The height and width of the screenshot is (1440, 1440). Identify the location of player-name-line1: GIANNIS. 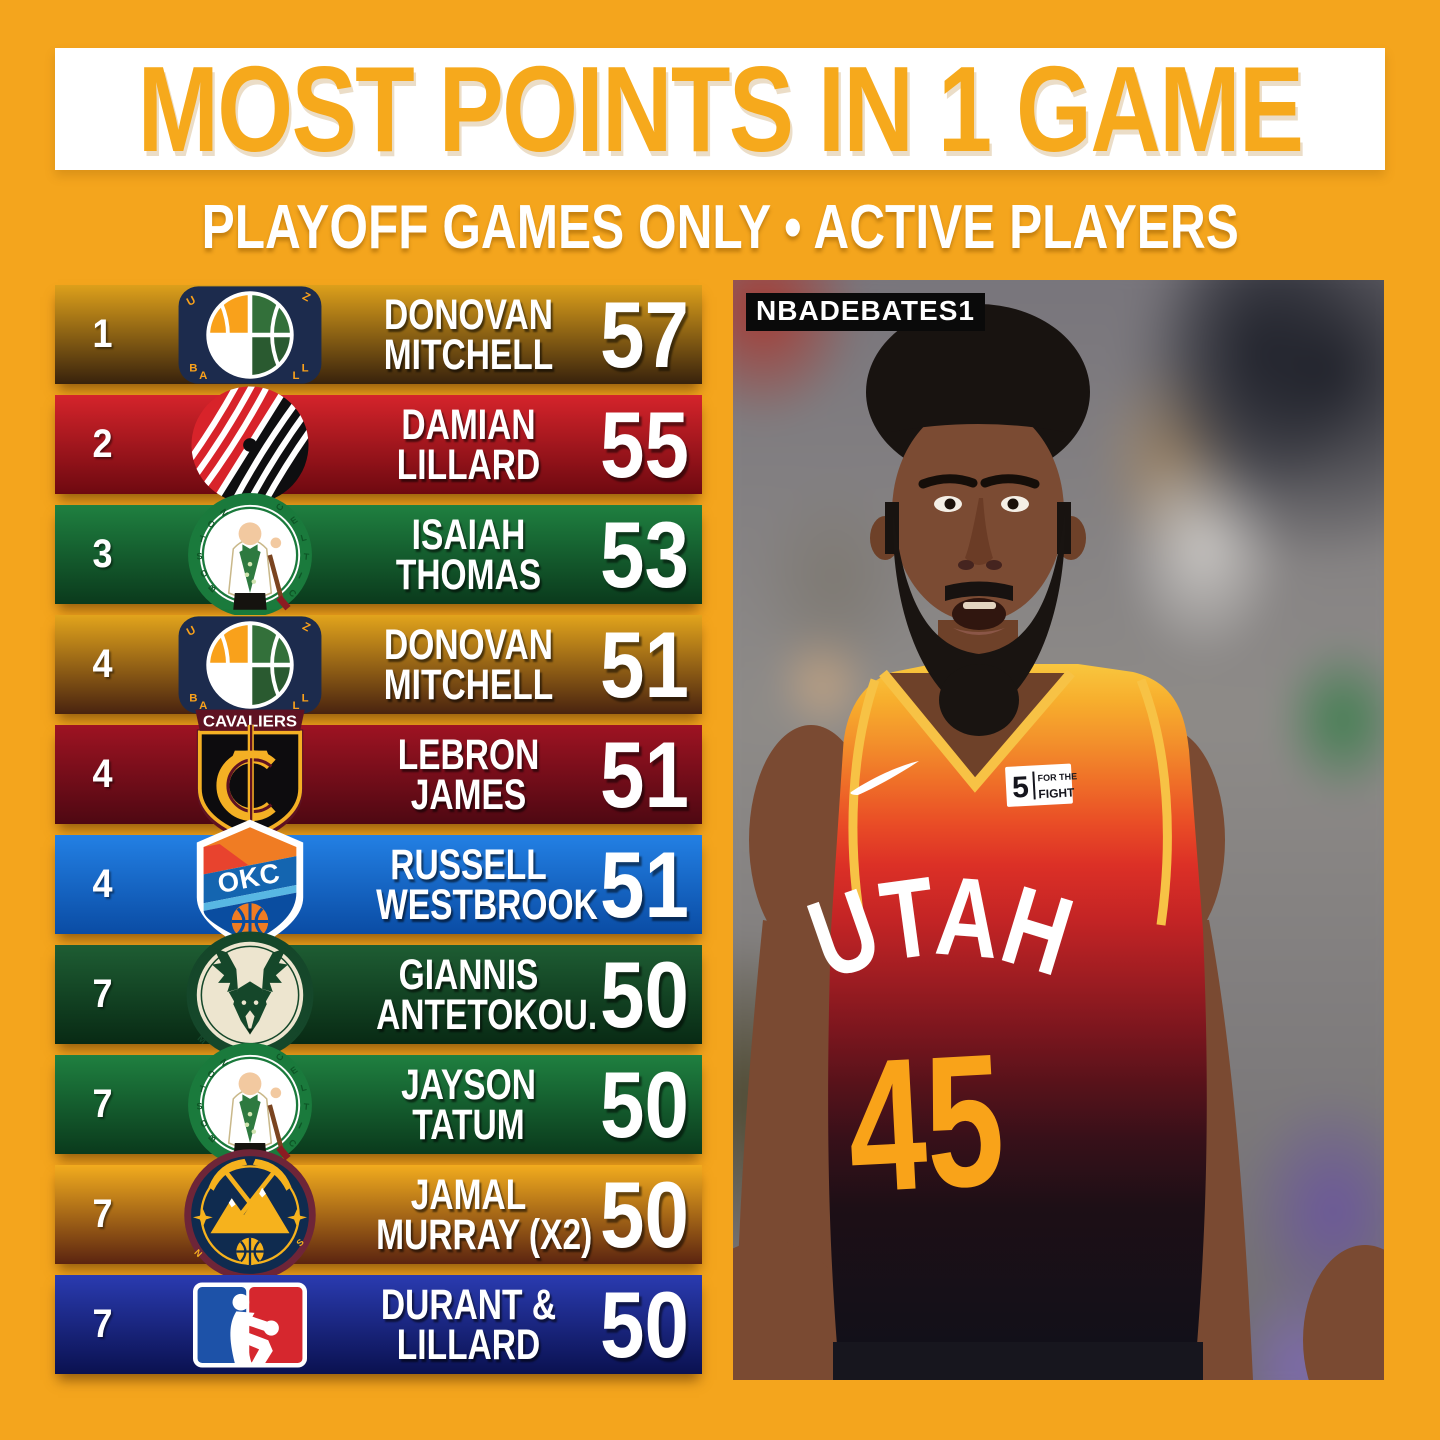
(468, 974).